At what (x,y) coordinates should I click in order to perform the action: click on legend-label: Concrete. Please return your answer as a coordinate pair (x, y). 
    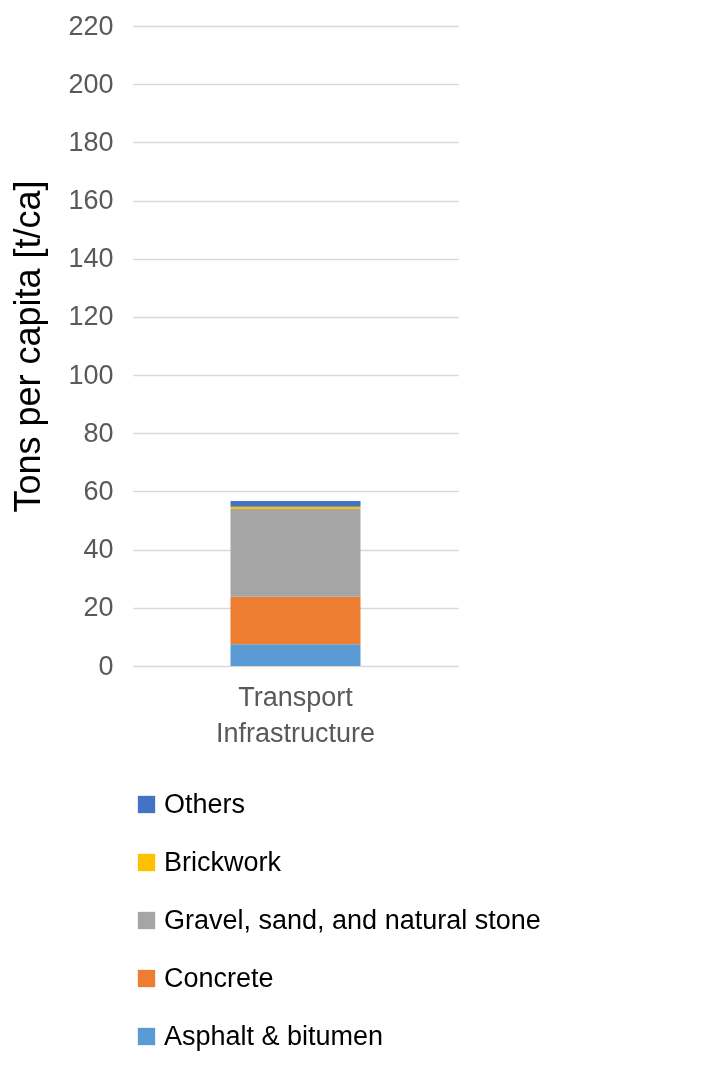
    Looking at the image, I should click on (219, 977).